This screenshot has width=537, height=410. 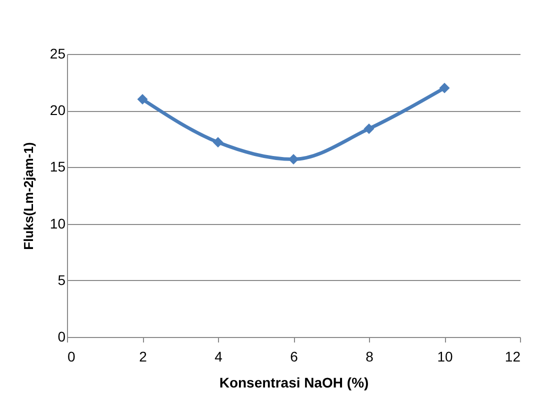 I want to click on x-tick-label: 12, so click(x=512, y=356).